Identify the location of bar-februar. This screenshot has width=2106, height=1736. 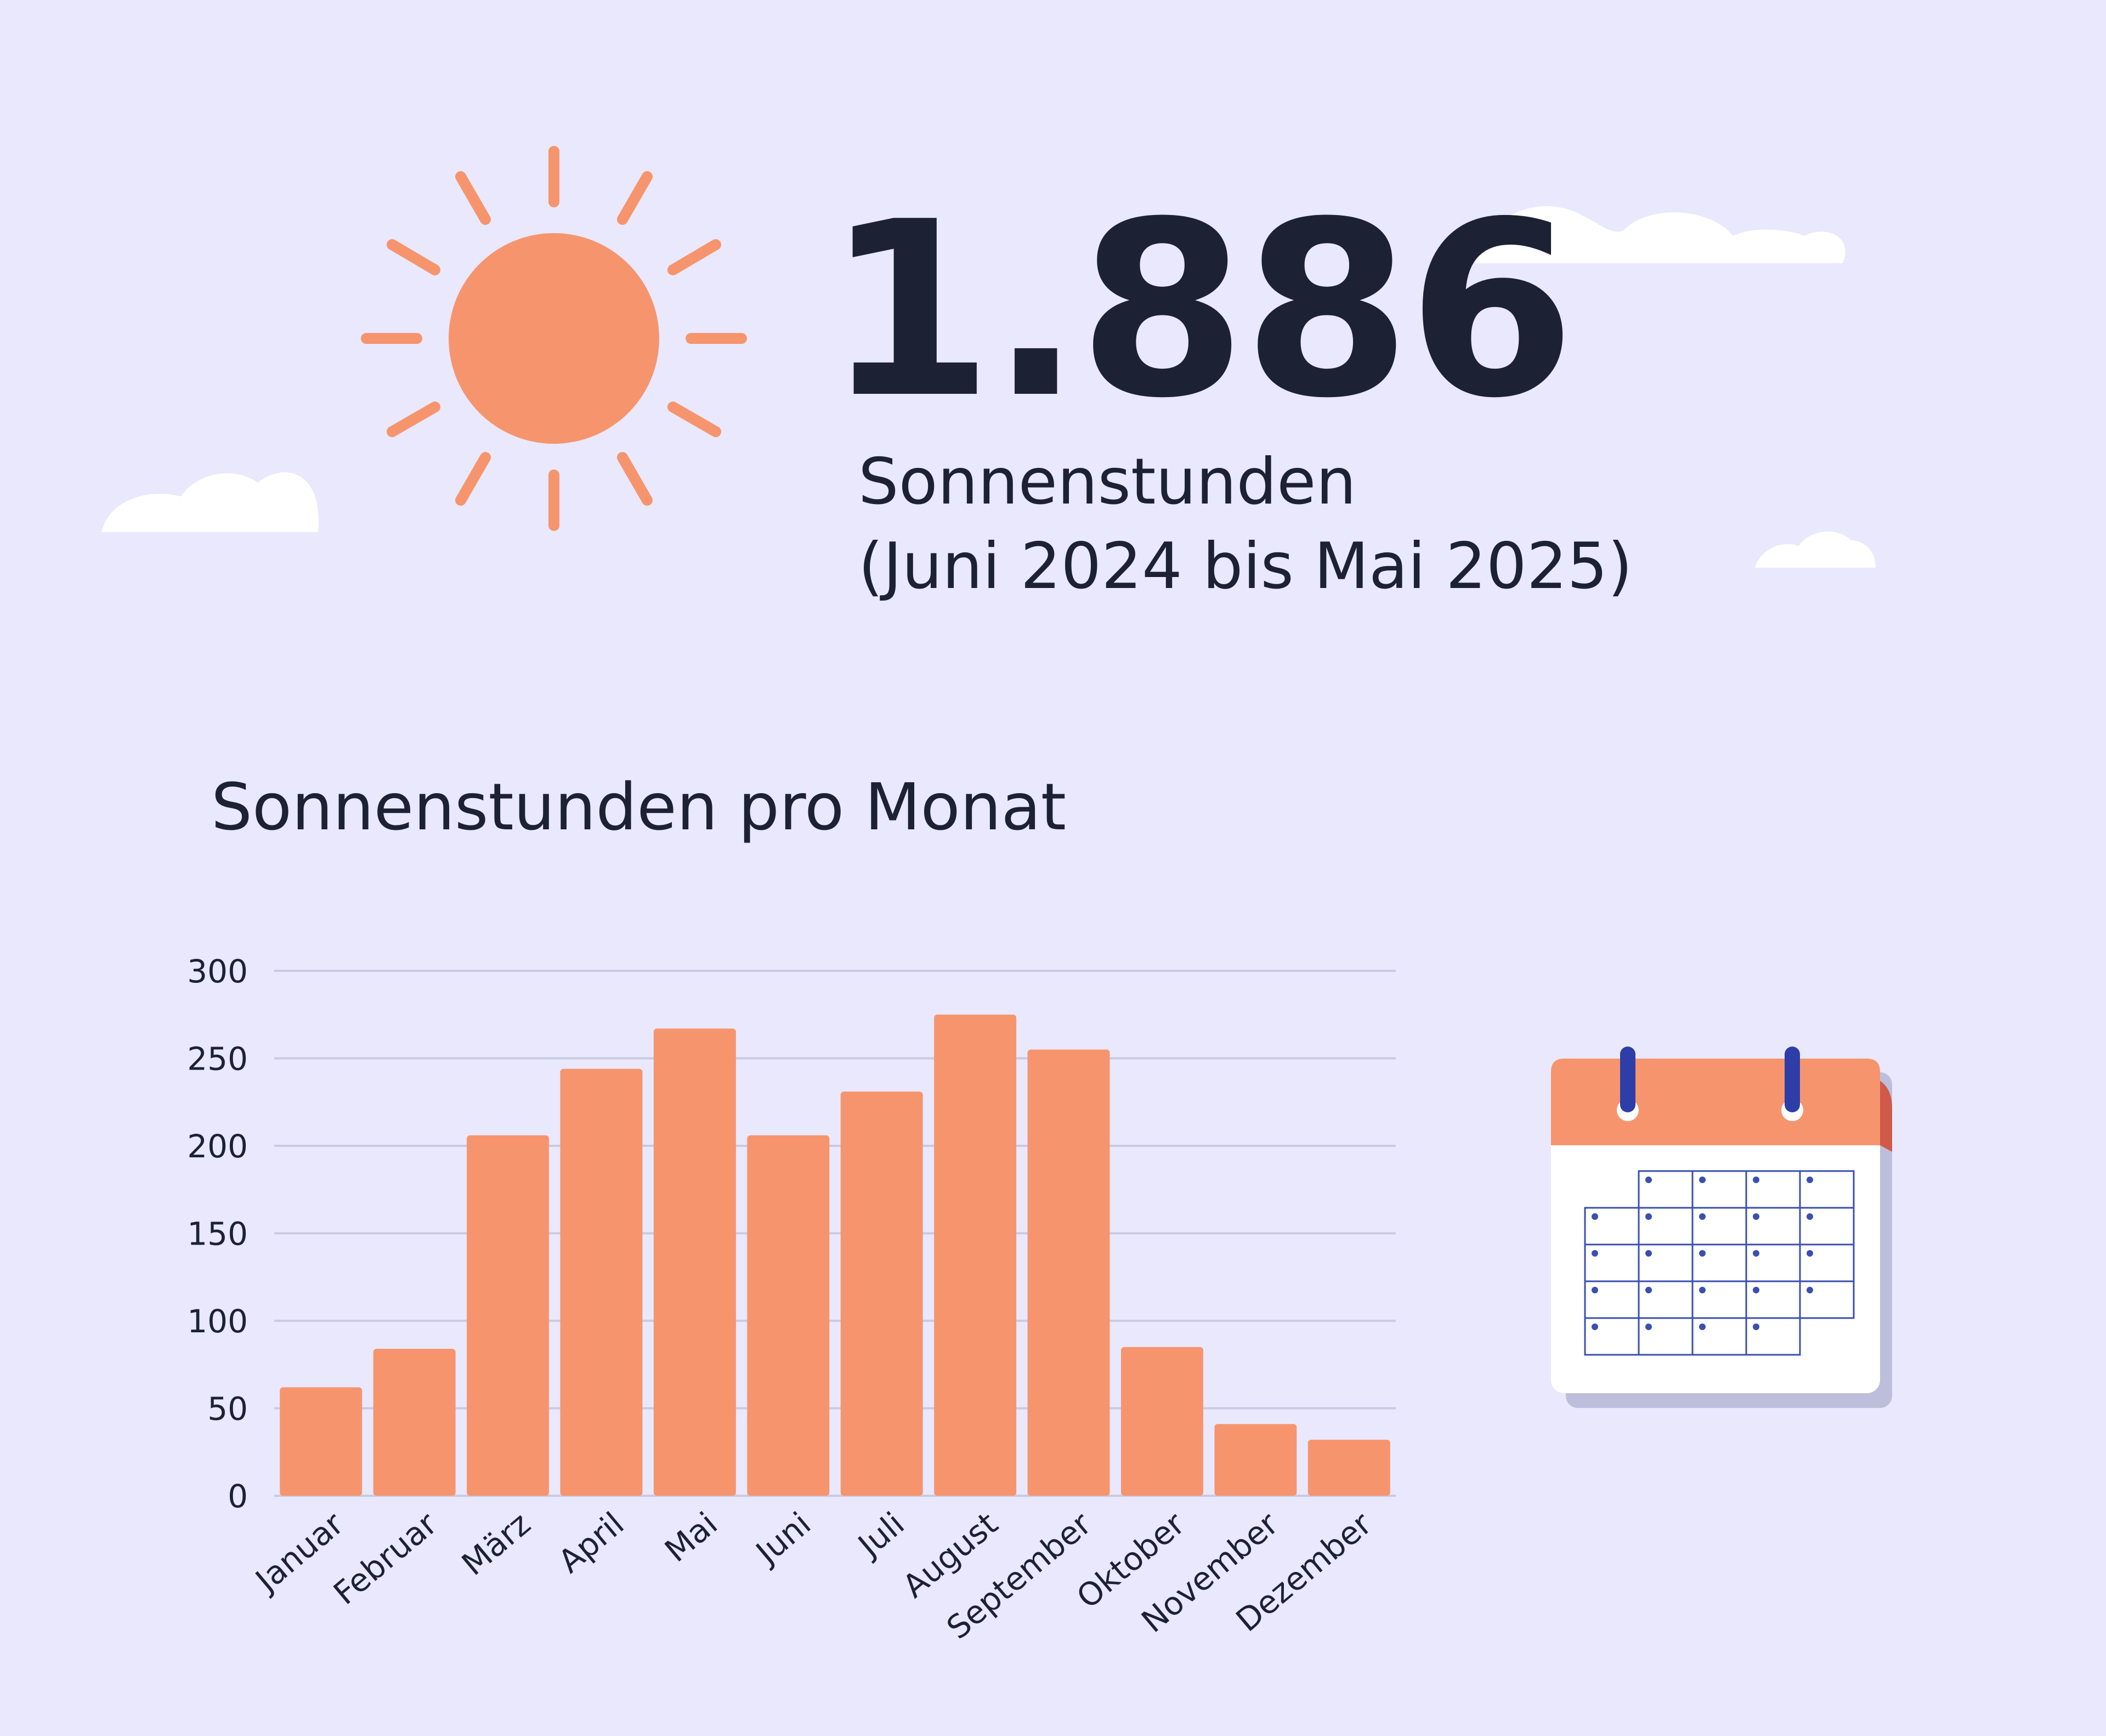
(414, 1423).